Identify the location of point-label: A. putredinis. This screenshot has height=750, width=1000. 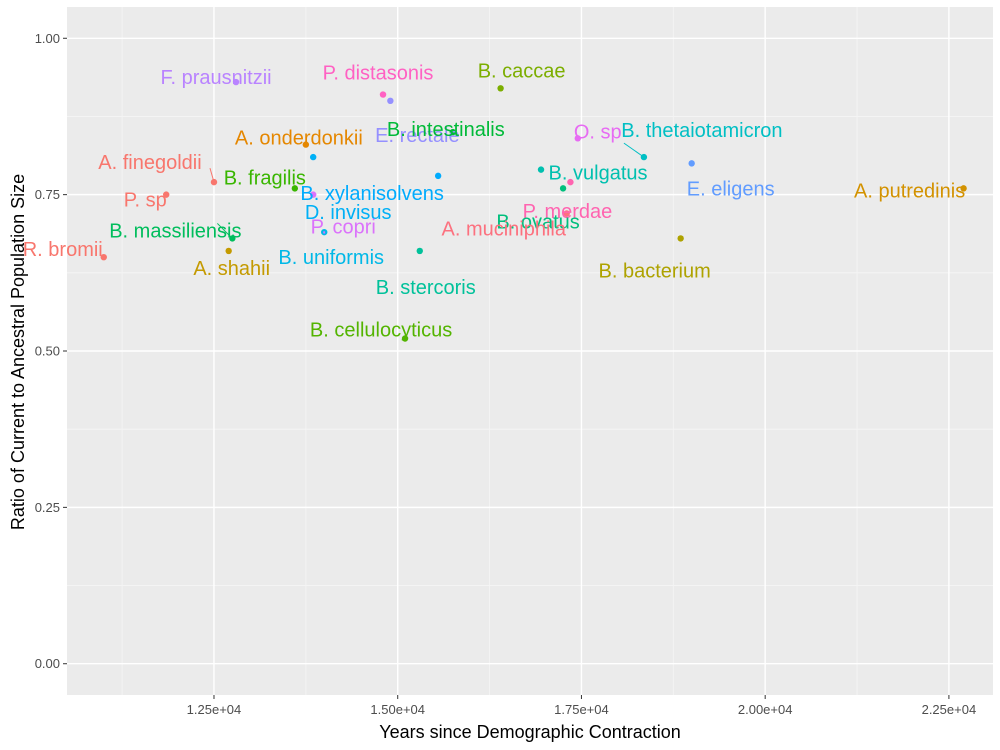
(909, 191).